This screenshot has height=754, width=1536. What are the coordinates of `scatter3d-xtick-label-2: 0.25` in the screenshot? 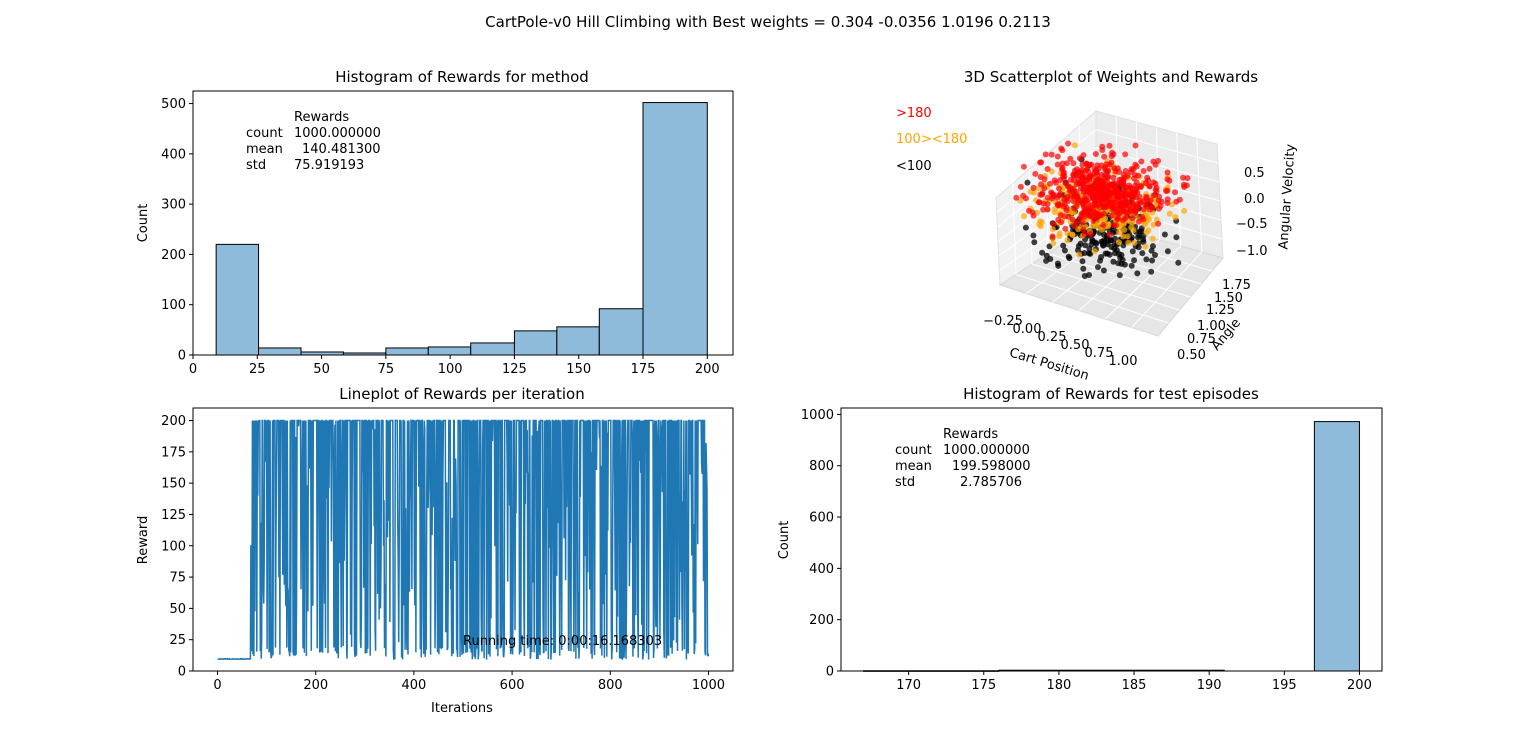 It's located at (1052, 337).